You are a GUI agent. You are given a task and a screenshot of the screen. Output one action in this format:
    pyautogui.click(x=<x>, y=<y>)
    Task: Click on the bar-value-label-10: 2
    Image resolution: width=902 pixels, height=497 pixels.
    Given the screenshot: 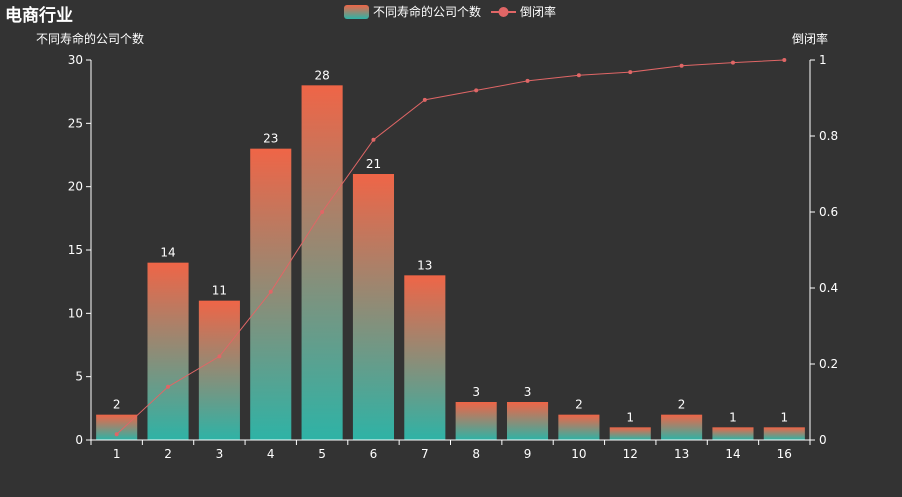 What is the action you would take?
    pyautogui.click(x=579, y=405)
    